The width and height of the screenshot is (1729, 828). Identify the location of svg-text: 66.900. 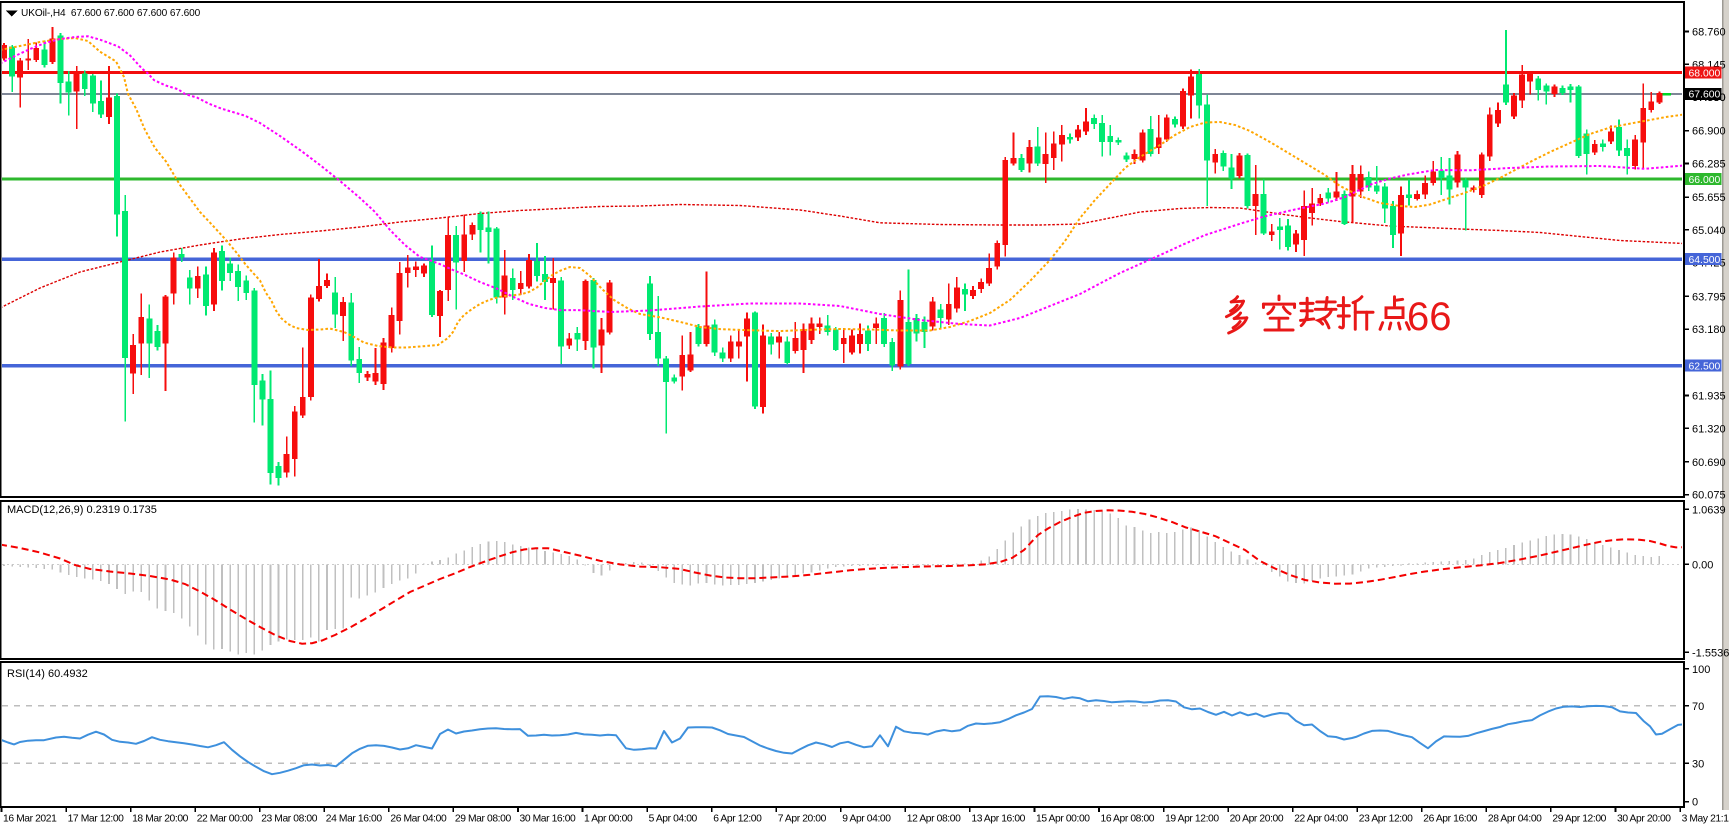
(1709, 132).